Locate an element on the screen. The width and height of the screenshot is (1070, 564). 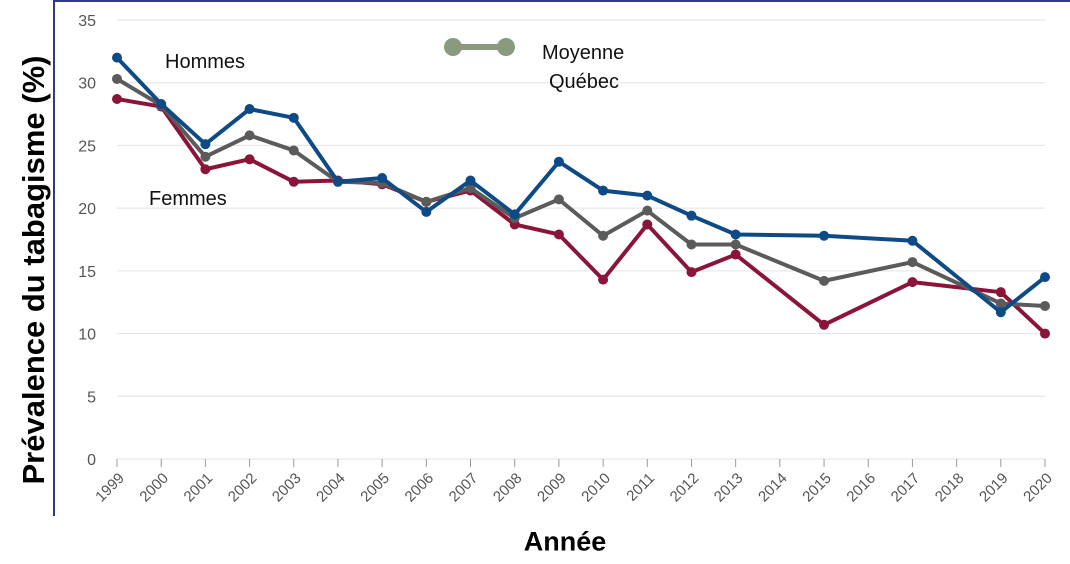
y-tick-5: 5 is located at coordinates (91, 397).